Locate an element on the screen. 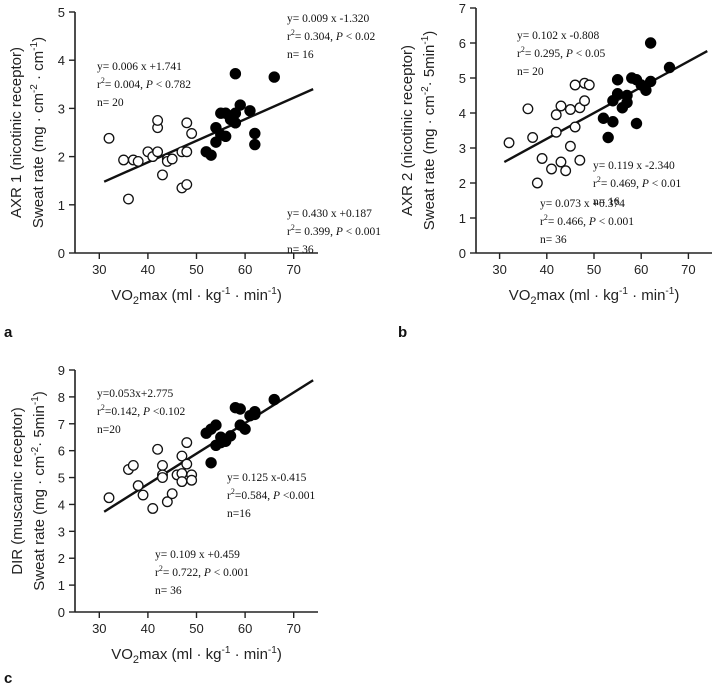 The width and height of the screenshot is (720, 687). x-tick-label: 50 is located at coordinates (196, 269).